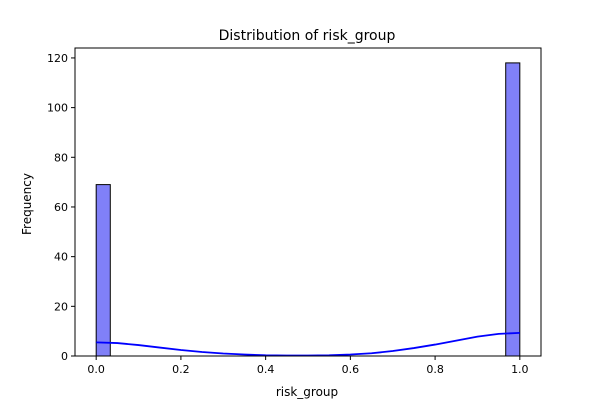 This screenshot has height=400, width=600. What do you see at coordinates (435, 369) in the screenshot?
I see `x-tick-label: 0.8` at bounding box center [435, 369].